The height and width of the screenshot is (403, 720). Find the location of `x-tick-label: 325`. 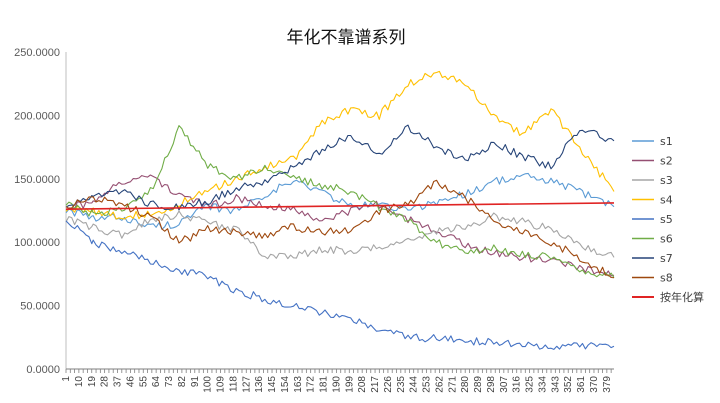

x-tick-label: 325 is located at coordinates (530, 384).